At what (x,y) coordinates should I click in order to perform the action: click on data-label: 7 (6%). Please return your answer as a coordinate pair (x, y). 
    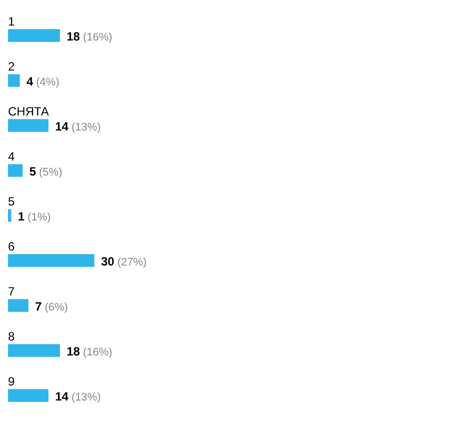
    Looking at the image, I should click on (51, 307).